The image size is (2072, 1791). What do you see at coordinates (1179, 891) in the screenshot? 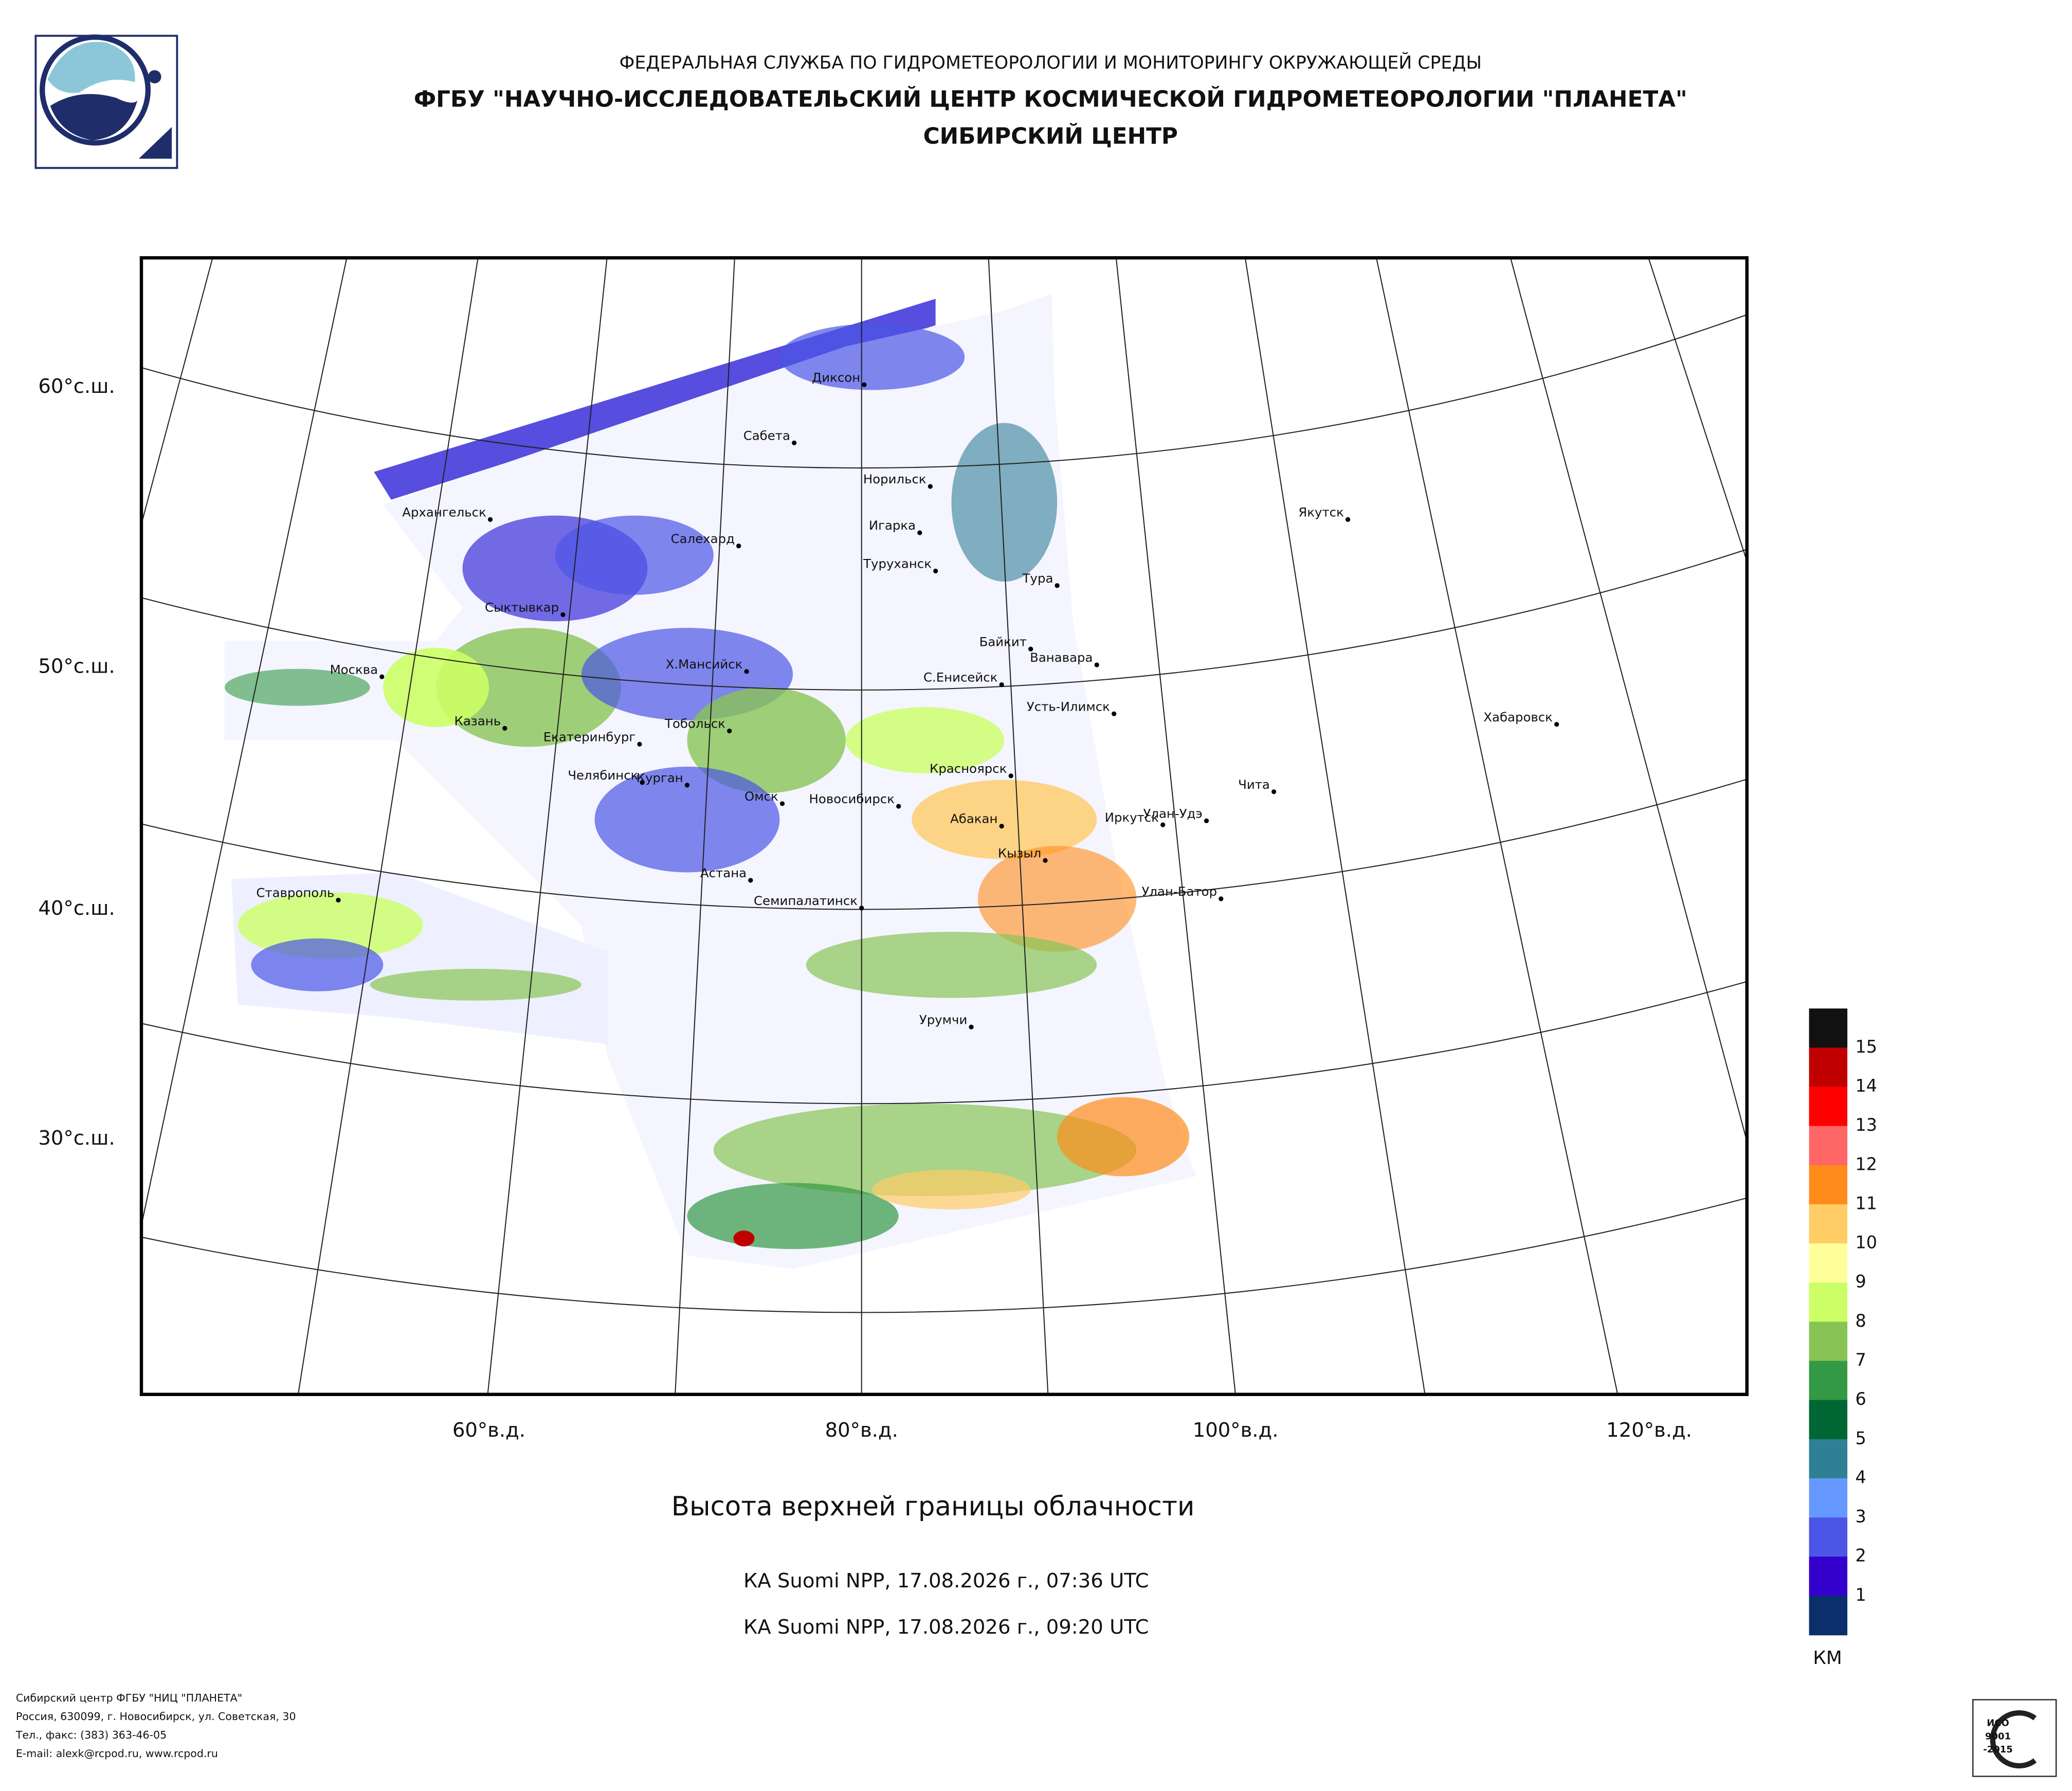
I see `city-label: Улан-Батор` at bounding box center [1179, 891].